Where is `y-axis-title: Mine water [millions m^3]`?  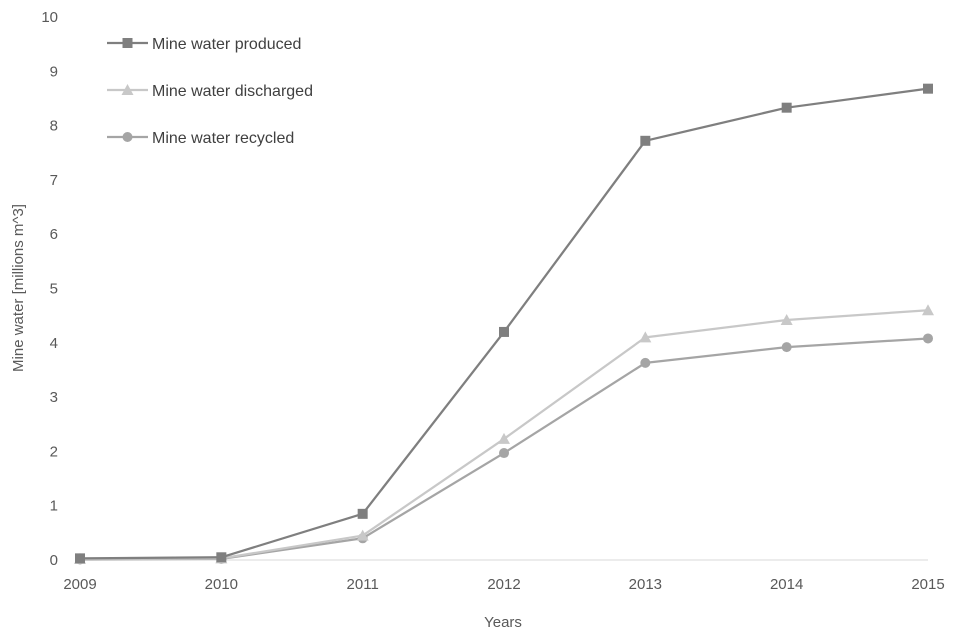 y-axis-title: Mine water [millions m^3] is located at coordinates (18, 288).